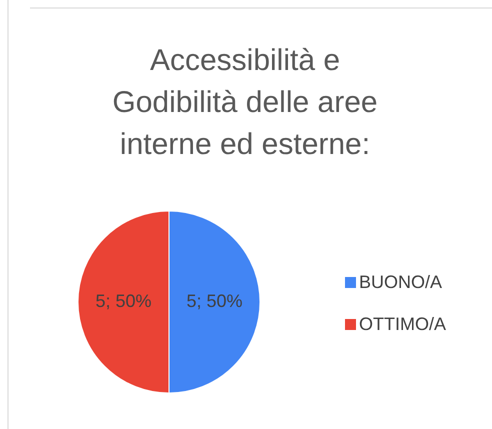 The height and width of the screenshot is (429, 492). What do you see at coordinates (245, 102) in the screenshot?
I see `chart-title: Accessibilità e Godibilità delle aree interne ed esterne:` at bounding box center [245, 102].